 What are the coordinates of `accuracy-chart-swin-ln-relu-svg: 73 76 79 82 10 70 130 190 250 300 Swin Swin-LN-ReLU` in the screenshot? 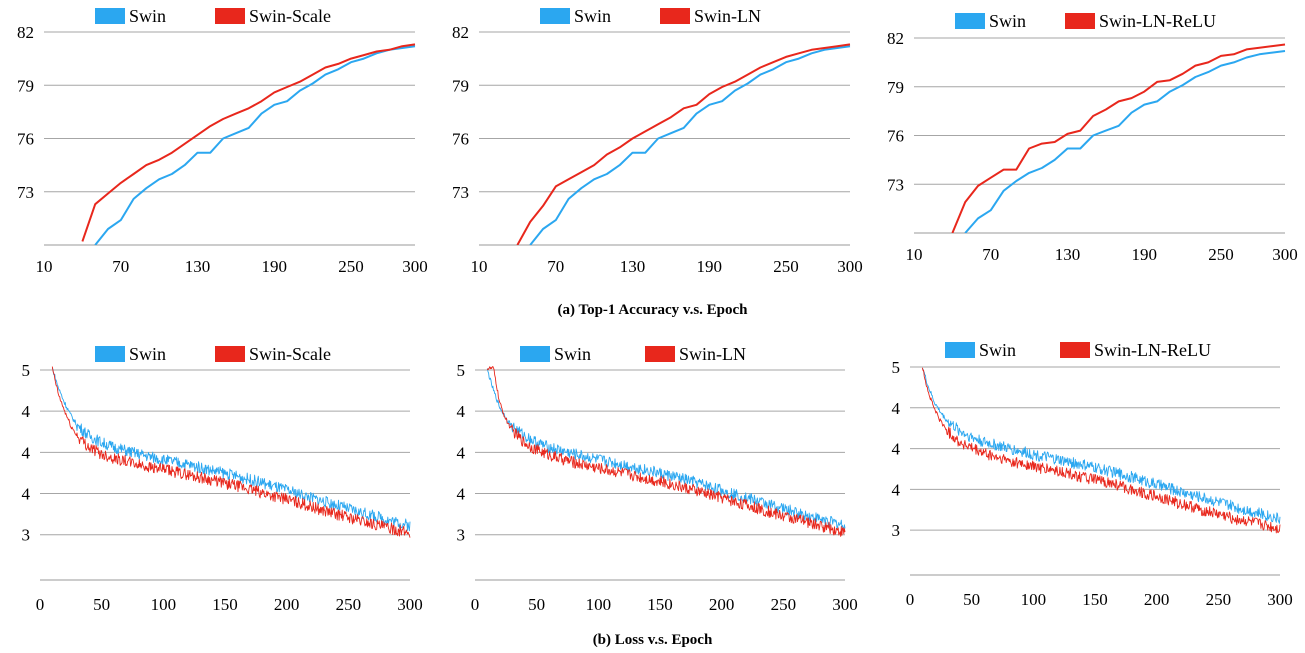 It's located at (1092, 137).